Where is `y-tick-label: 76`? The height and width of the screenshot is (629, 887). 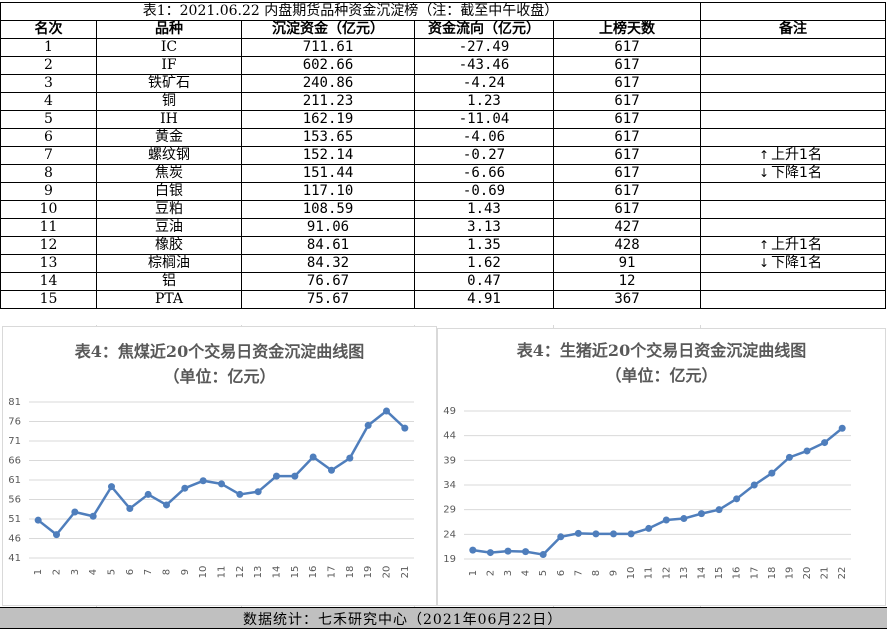 y-tick-label: 76 is located at coordinates (14, 422).